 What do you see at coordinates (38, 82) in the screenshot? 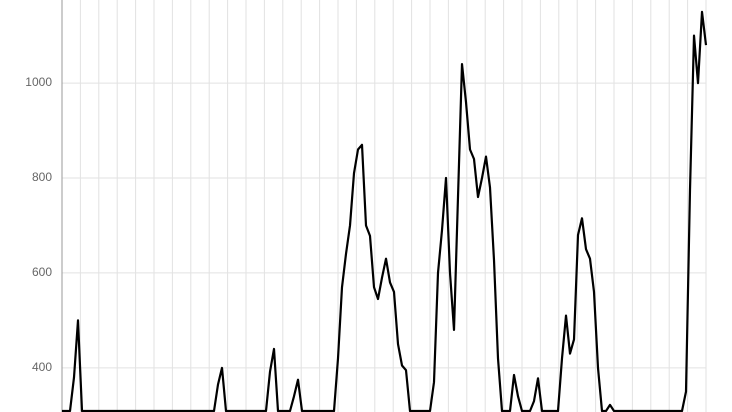
I see `y-tick-label: 1000` at bounding box center [38, 82].